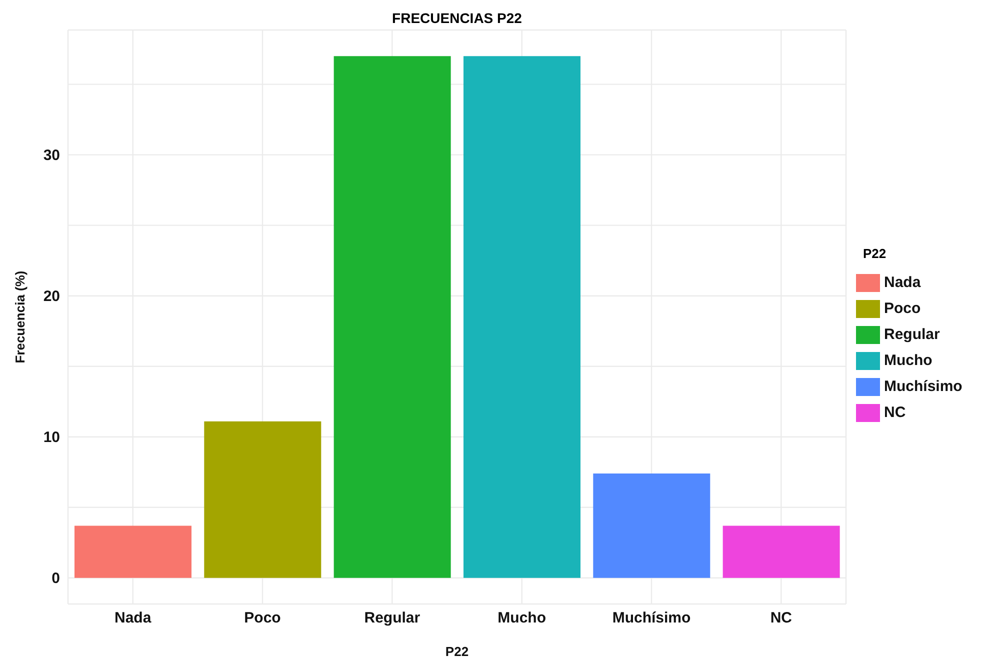  Describe the element at coordinates (651, 618) in the screenshot. I see `x-tick-label: Muchísimo` at that location.